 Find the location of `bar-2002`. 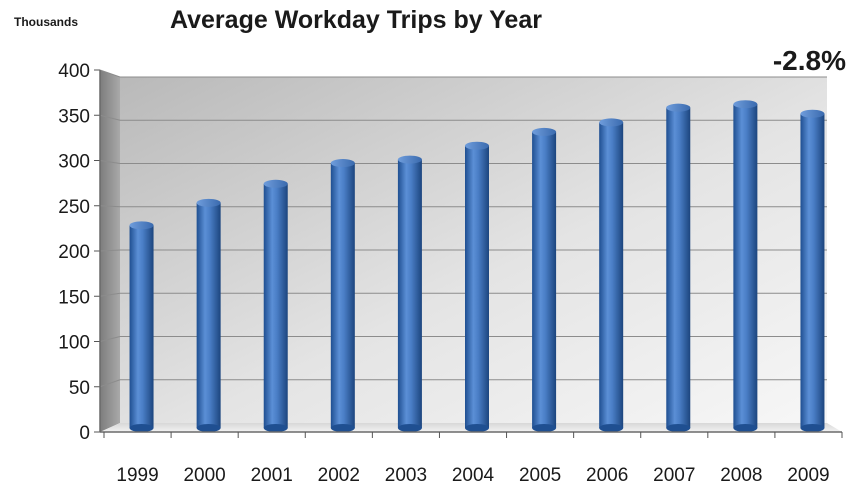

bar-2002 is located at coordinates (342, 295).